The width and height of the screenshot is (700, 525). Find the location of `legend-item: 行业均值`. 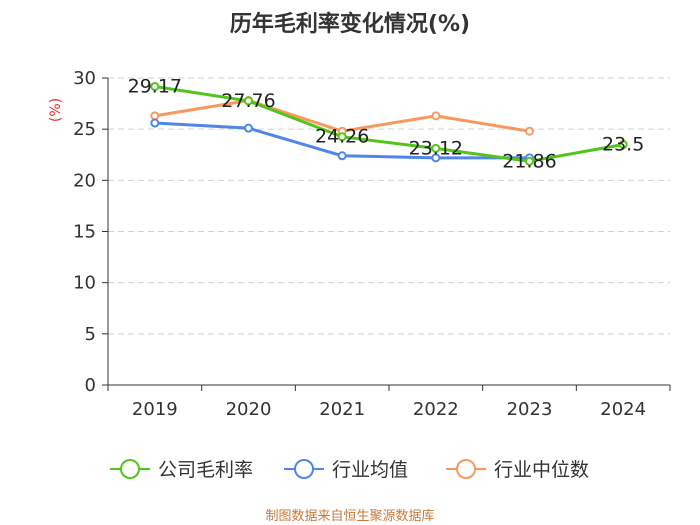

legend-item: 行业均值 is located at coordinates (346, 470).